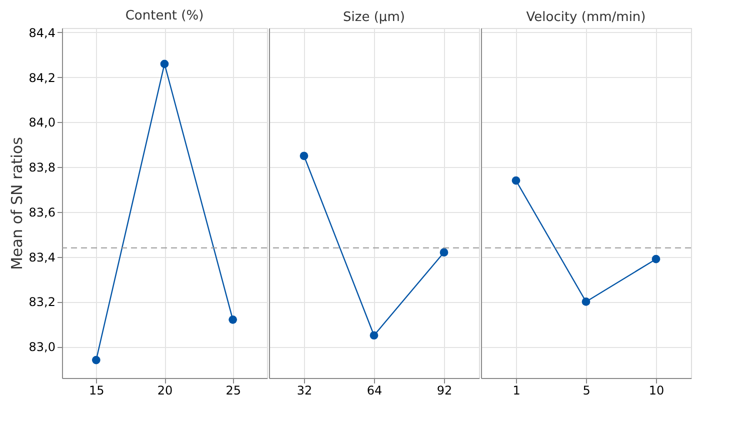 The height and width of the screenshot is (439, 742). Describe the element at coordinates (304, 391) in the screenshot. I see `x-tick-label: 32` at that location.